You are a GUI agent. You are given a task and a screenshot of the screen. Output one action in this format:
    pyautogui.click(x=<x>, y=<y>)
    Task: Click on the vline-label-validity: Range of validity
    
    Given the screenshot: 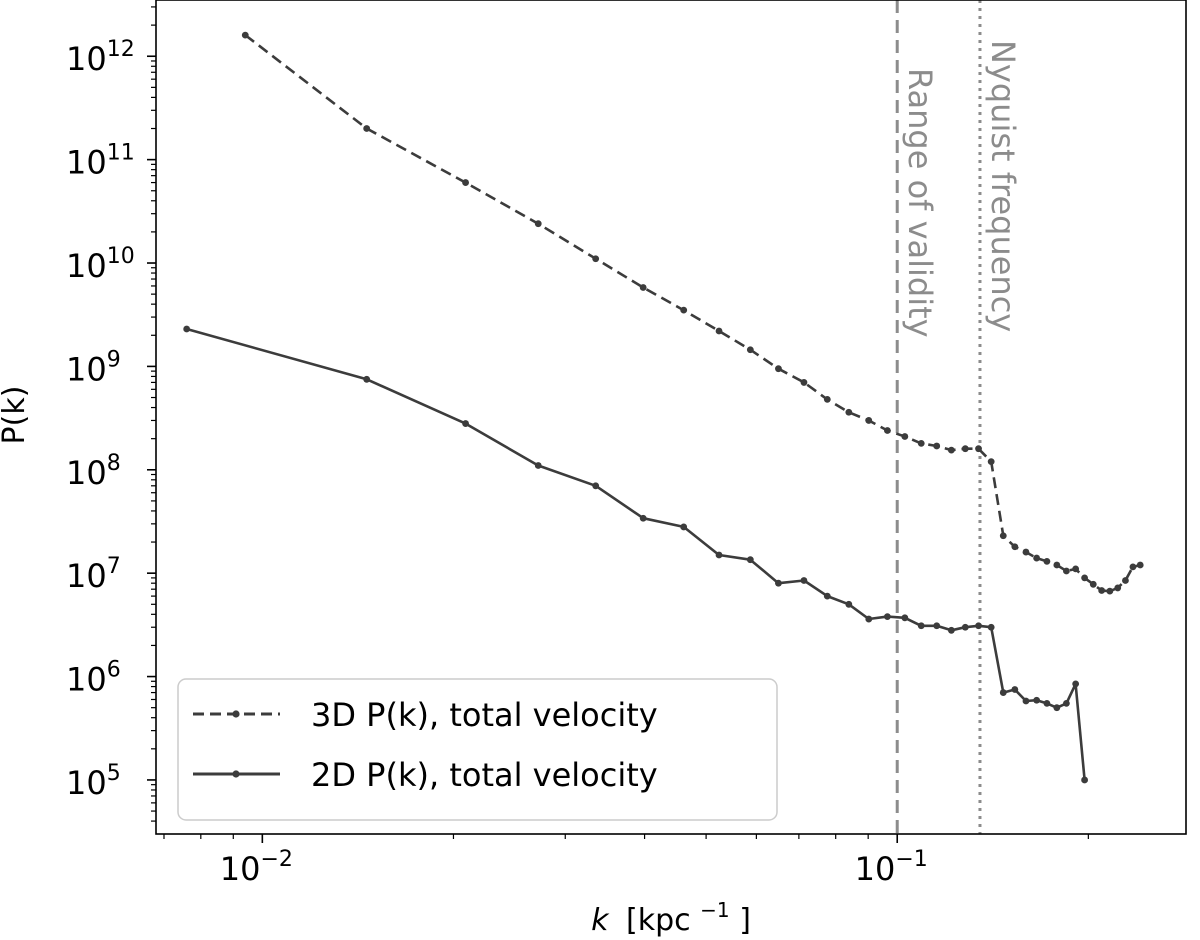 What is the action you would take?
    pyautogui.click(x=920, y=203)
    